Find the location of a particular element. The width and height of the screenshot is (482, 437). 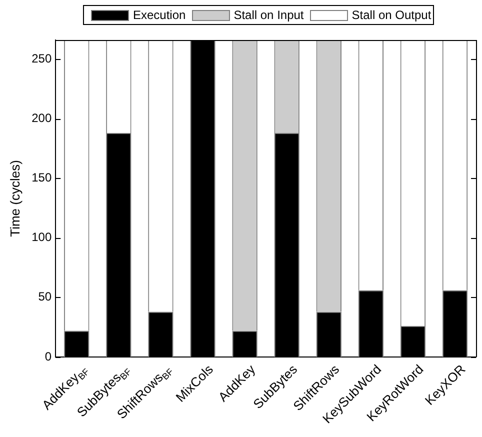

series-label: Stall on Output is located at coordinates (392, 15).